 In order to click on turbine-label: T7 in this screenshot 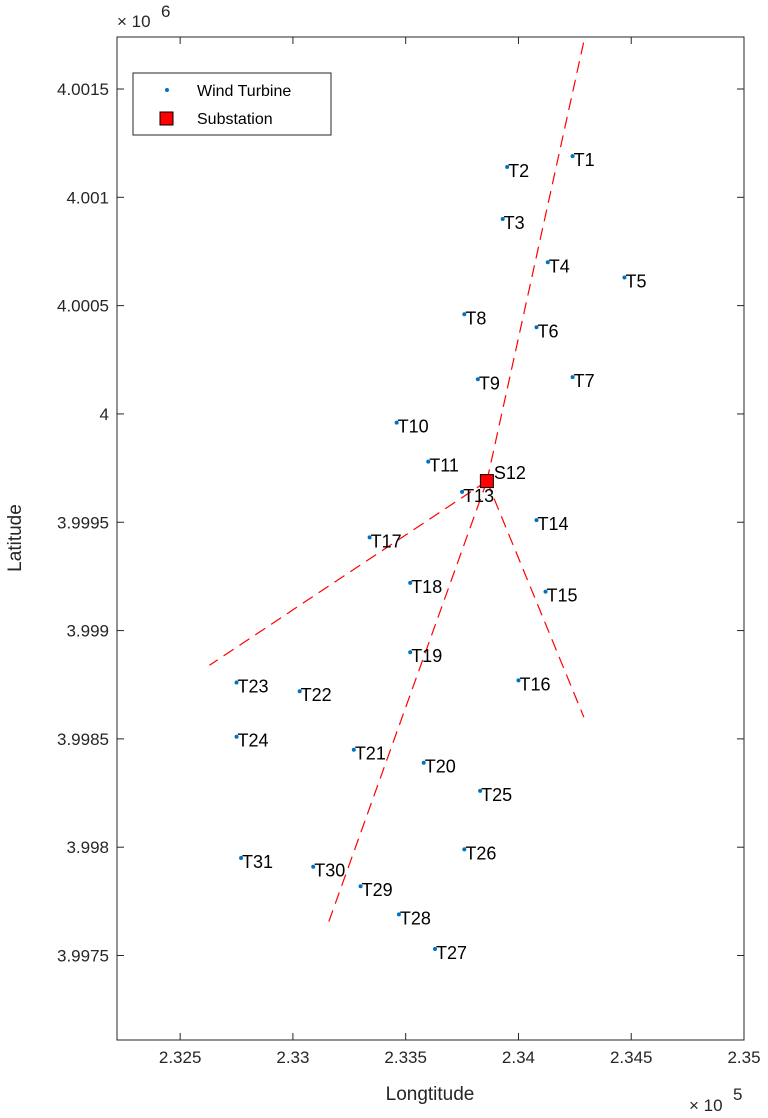, I will do `click(584, 381)`.